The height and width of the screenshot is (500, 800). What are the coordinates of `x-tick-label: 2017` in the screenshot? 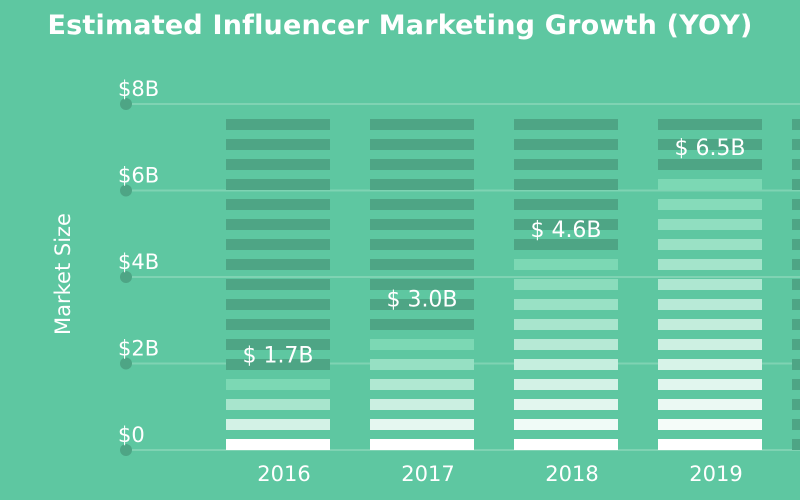 It's located at (427, 474).